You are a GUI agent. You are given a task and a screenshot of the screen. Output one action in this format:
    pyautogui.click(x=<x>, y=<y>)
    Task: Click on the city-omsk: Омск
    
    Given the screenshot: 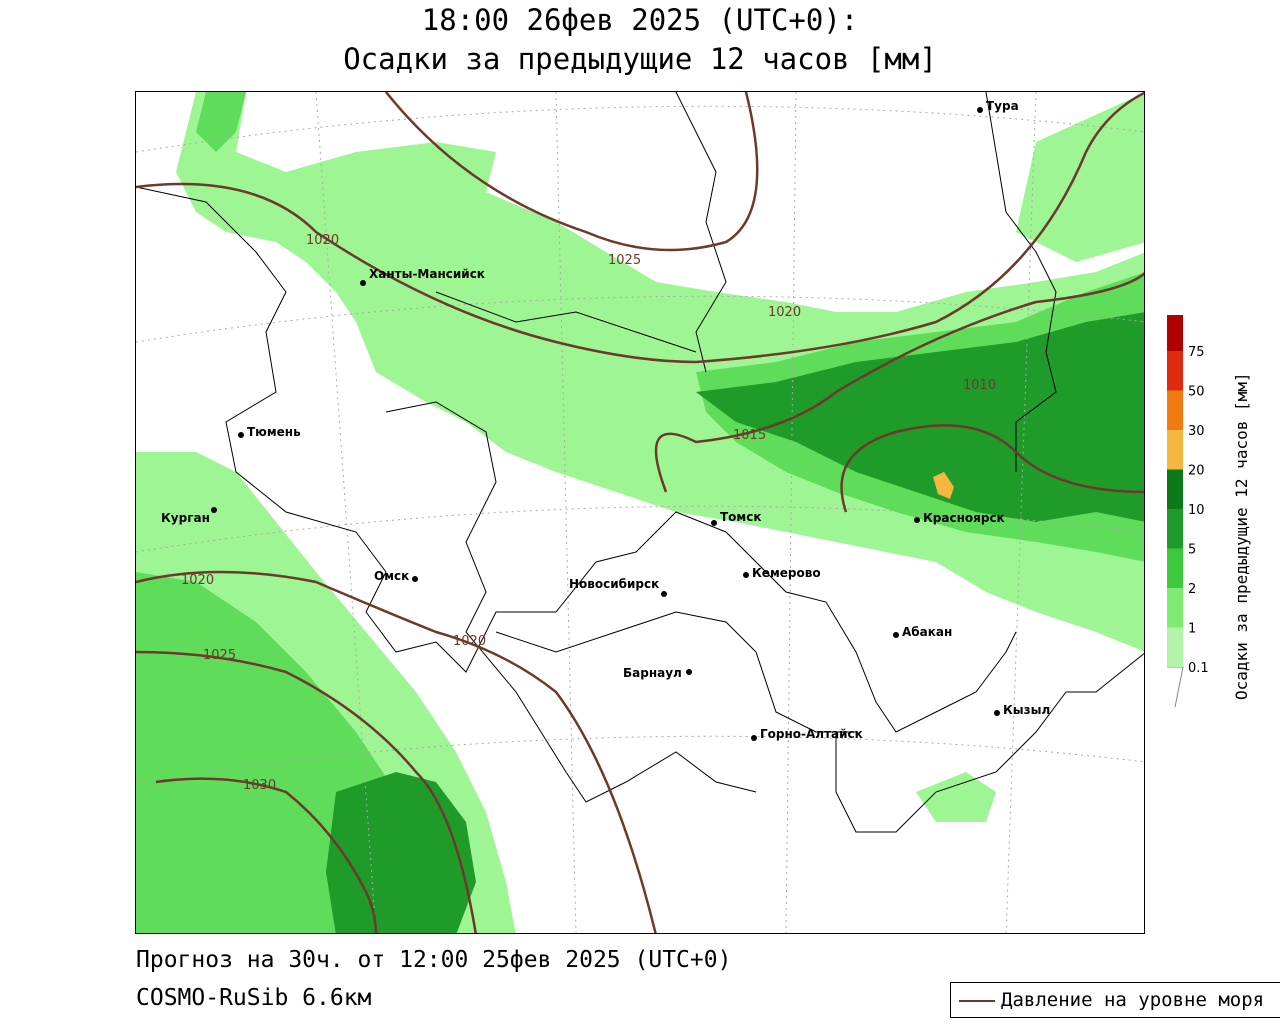 What is the action you would take?
    pyautogui.click(x=396, y=576)
    